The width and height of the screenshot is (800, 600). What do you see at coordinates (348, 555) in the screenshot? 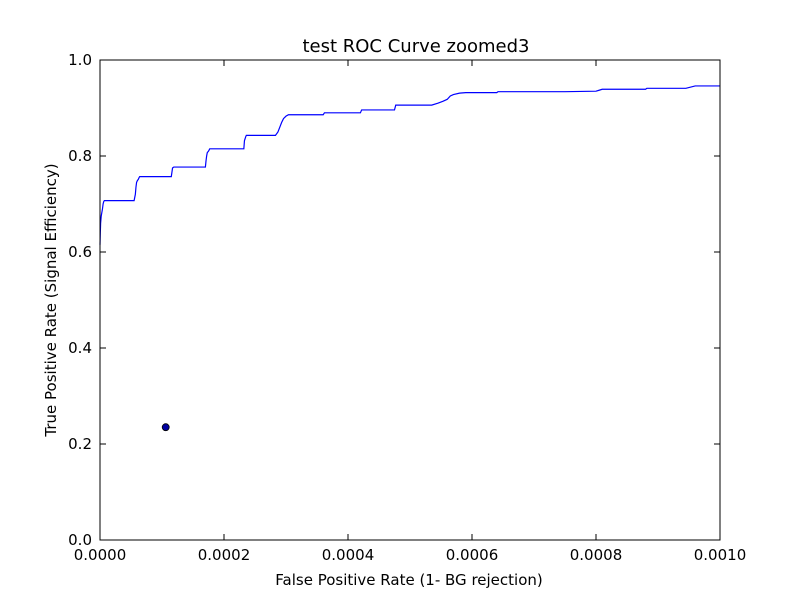
I see `x-tick-label: 0.0004` at bounding box center [348, 555].